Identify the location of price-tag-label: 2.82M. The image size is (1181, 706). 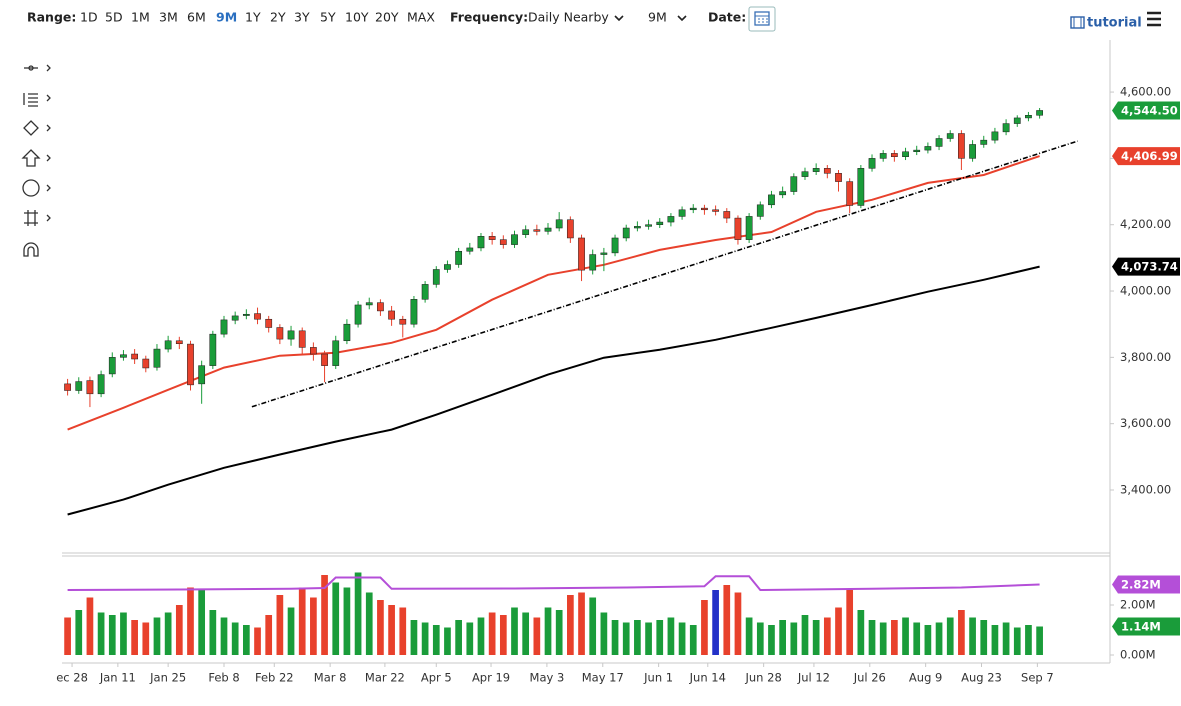
(1141, 585).